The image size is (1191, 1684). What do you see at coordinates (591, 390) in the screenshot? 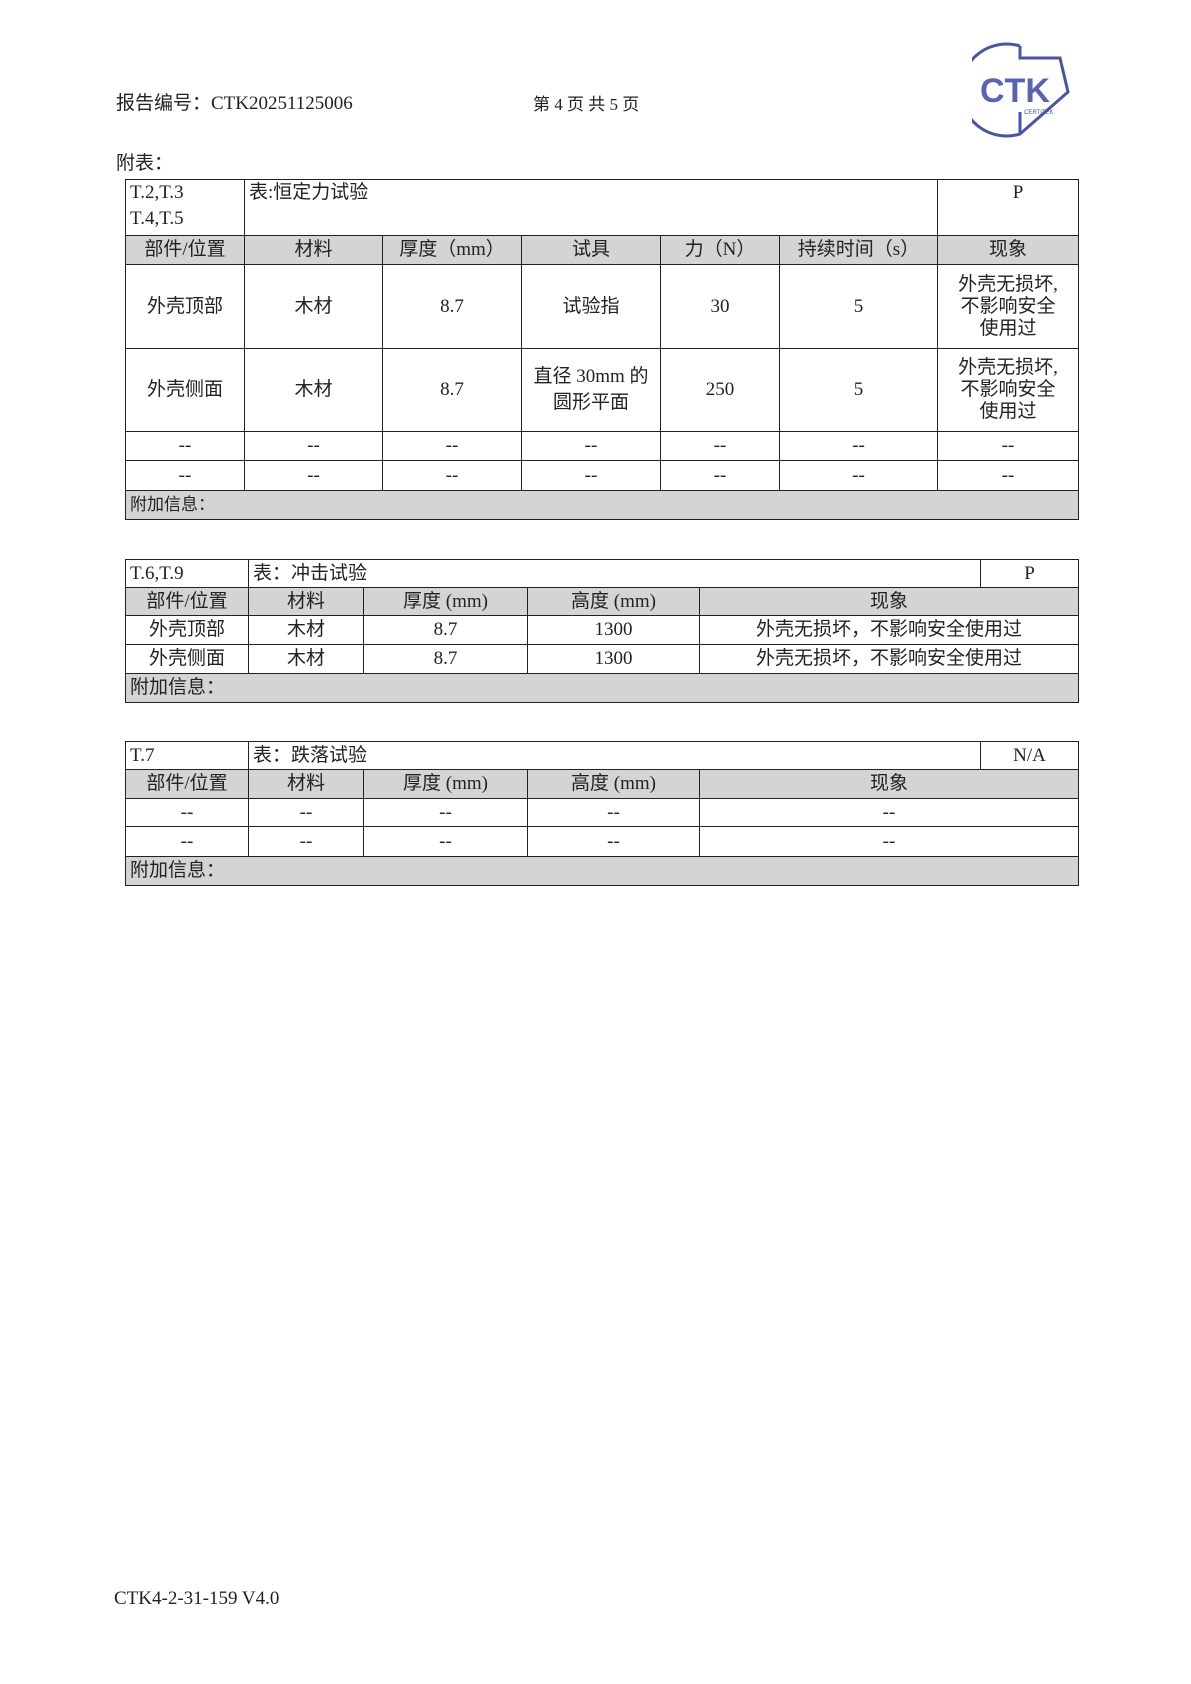
I see `table-cell: 直径 30mm 的圆形平面` at bounding box center [591, 390].